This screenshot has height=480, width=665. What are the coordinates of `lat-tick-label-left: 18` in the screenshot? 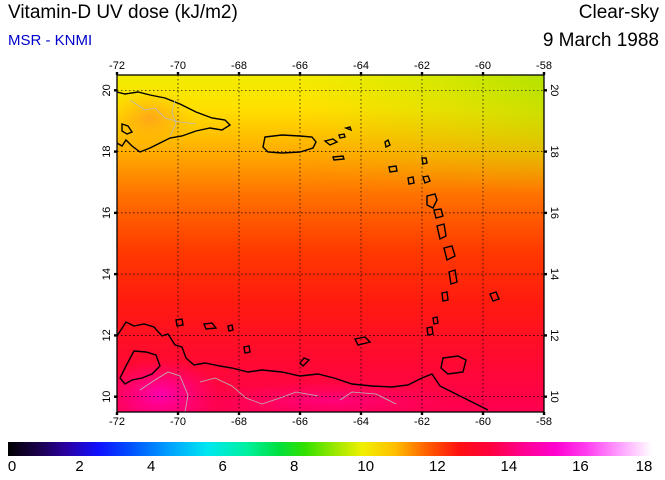 It's located at (107, 151).